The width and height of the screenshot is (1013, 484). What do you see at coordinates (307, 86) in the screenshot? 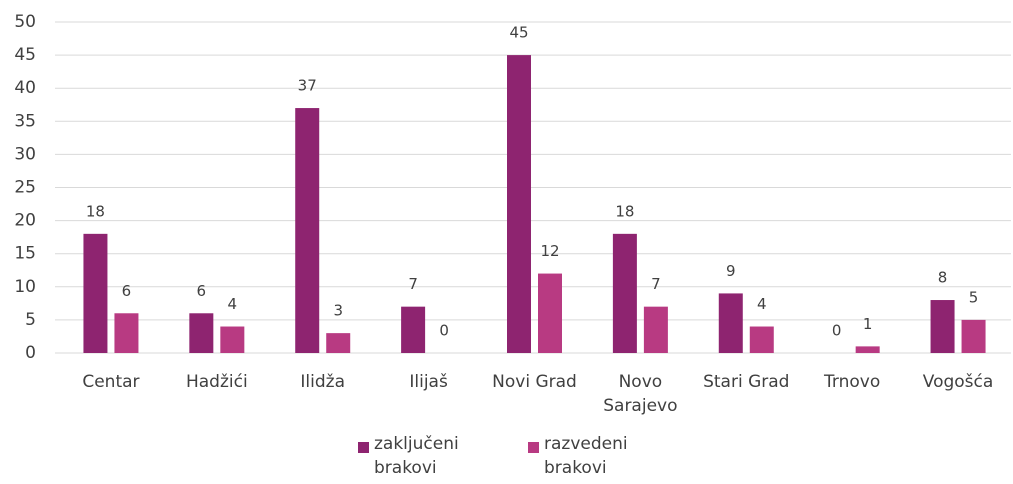
I see `data-label: 37` at bounding box center [307, 86].